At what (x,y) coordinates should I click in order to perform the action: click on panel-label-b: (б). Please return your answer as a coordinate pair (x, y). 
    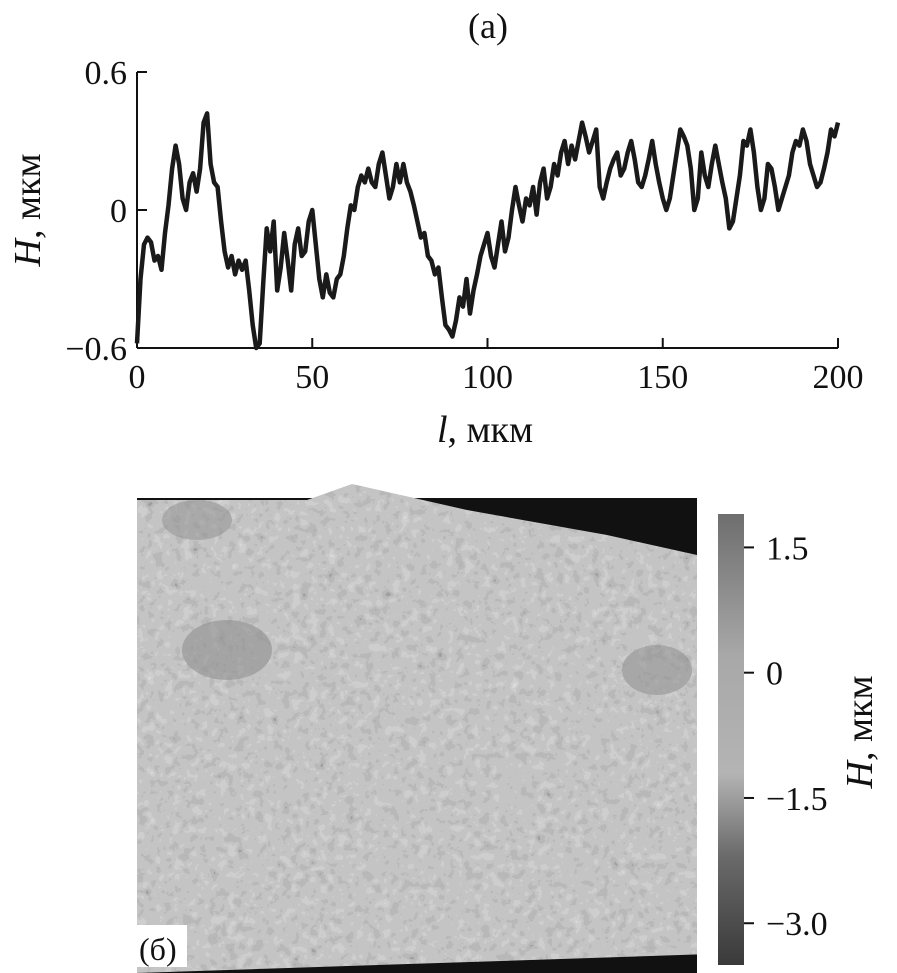
    Looking at the image, I should click on (158, 949).